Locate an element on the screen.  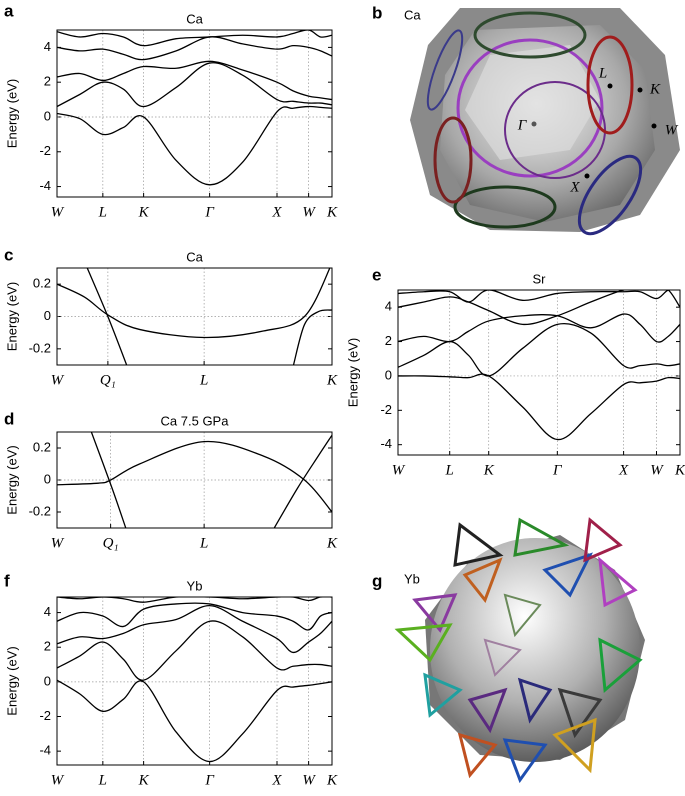
zone-face is located at coordinates (532, 102).